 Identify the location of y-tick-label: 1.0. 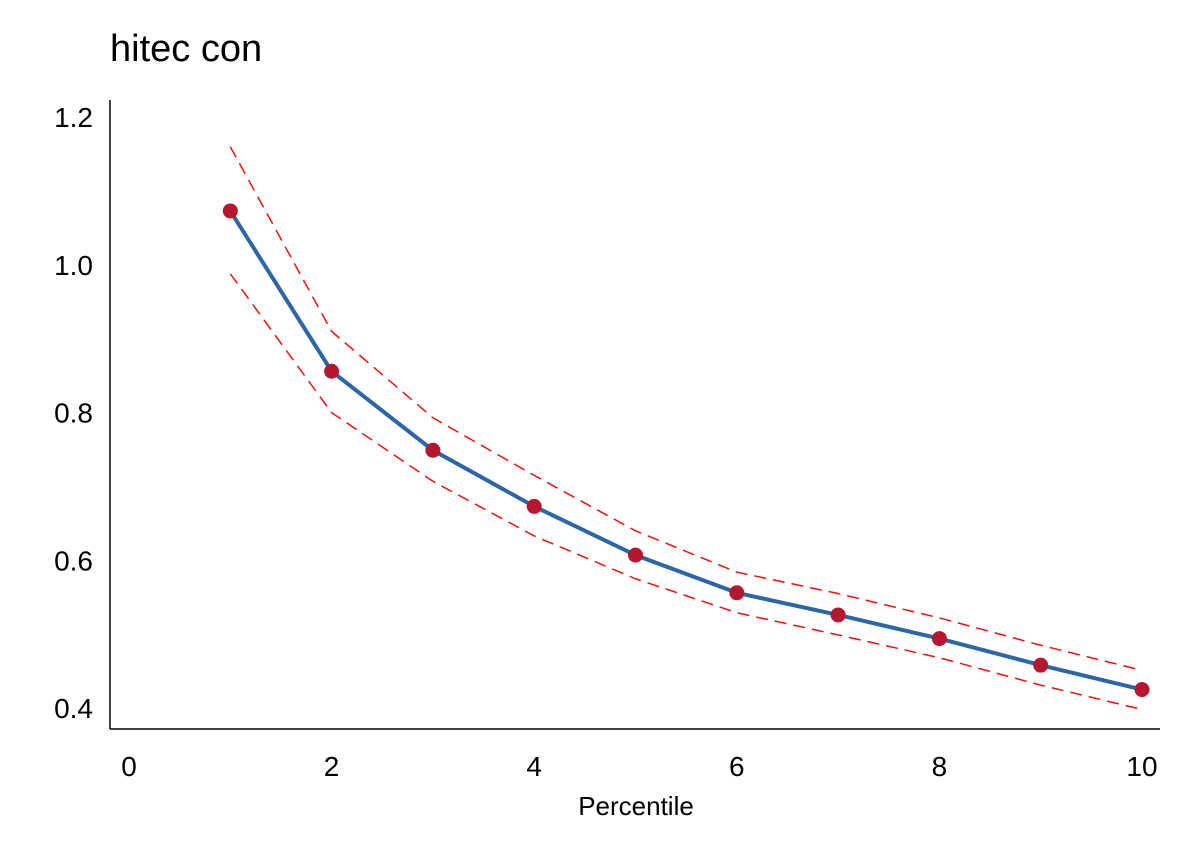
(73, 265).